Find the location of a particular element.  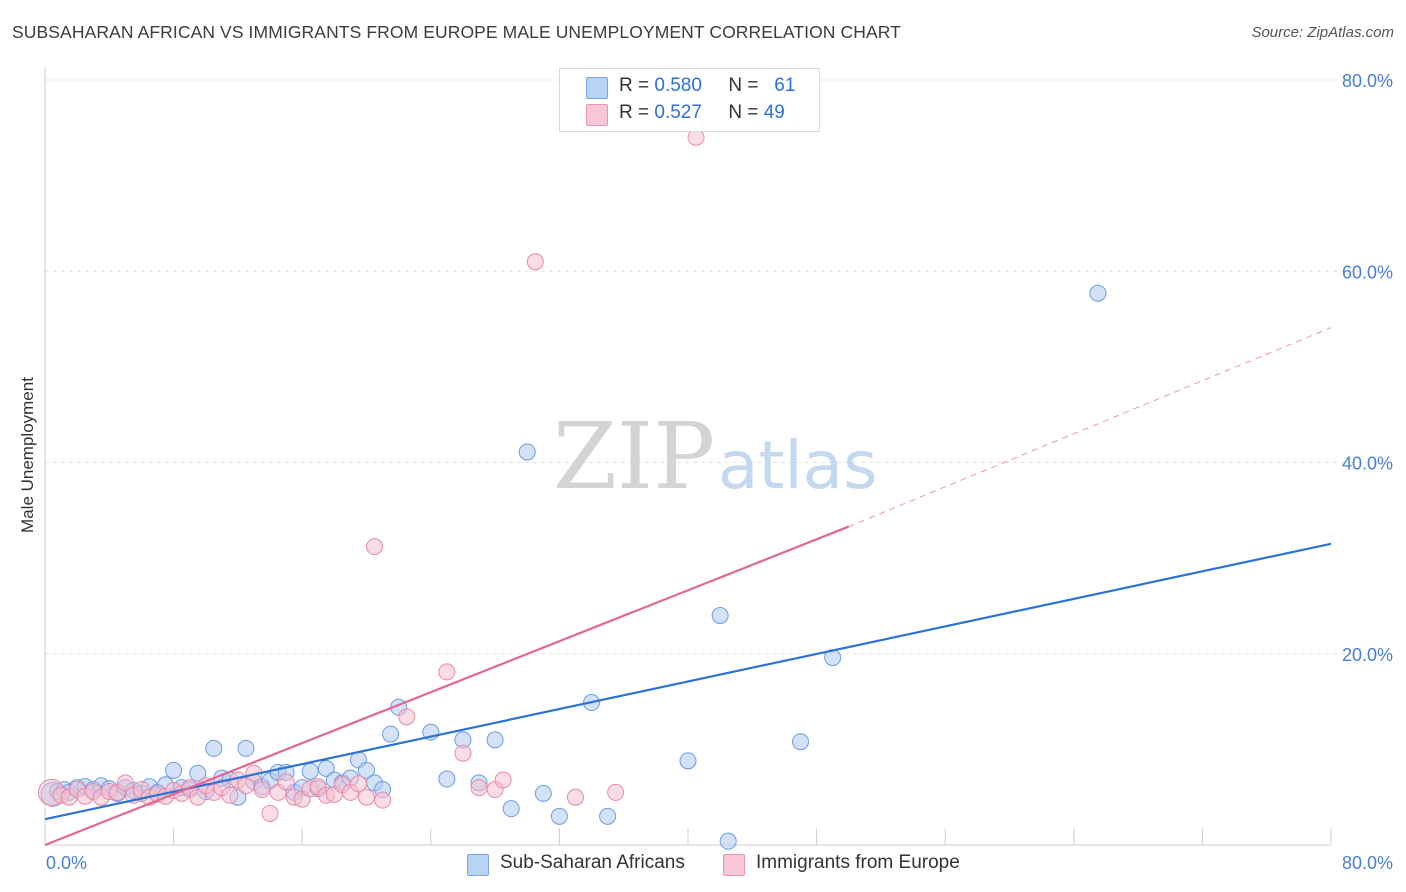

source-label: Source: ZipAtlas.com is located at coordinates (1322, 32).